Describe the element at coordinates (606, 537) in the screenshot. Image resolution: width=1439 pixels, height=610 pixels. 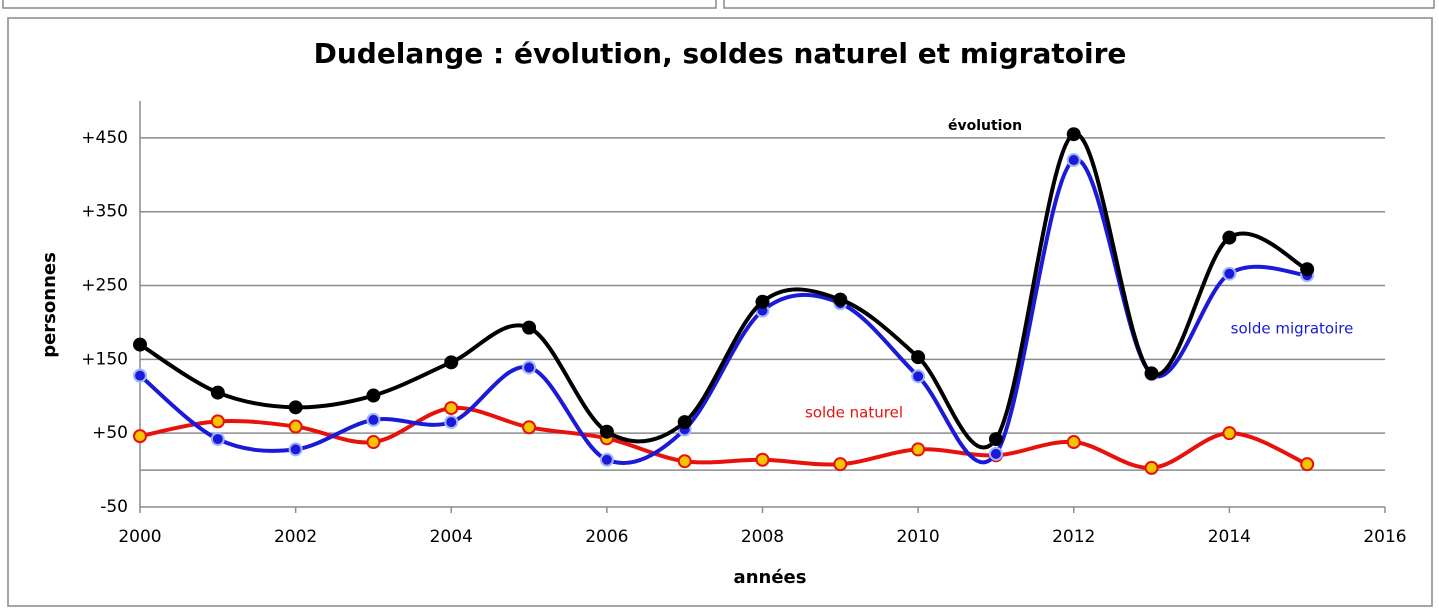
I see `x-tick-label: 2006` at that location.